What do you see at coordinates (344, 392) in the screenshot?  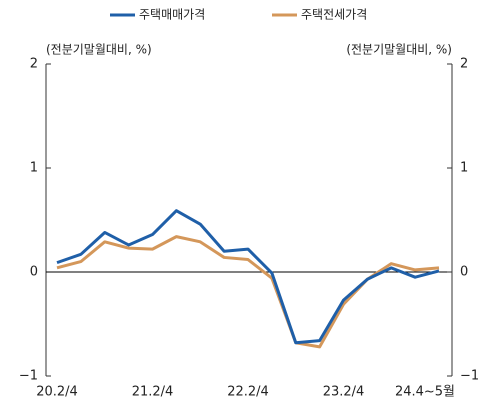 I see `x-tick-label: 23.2/4` at bounding box center [344, 392].